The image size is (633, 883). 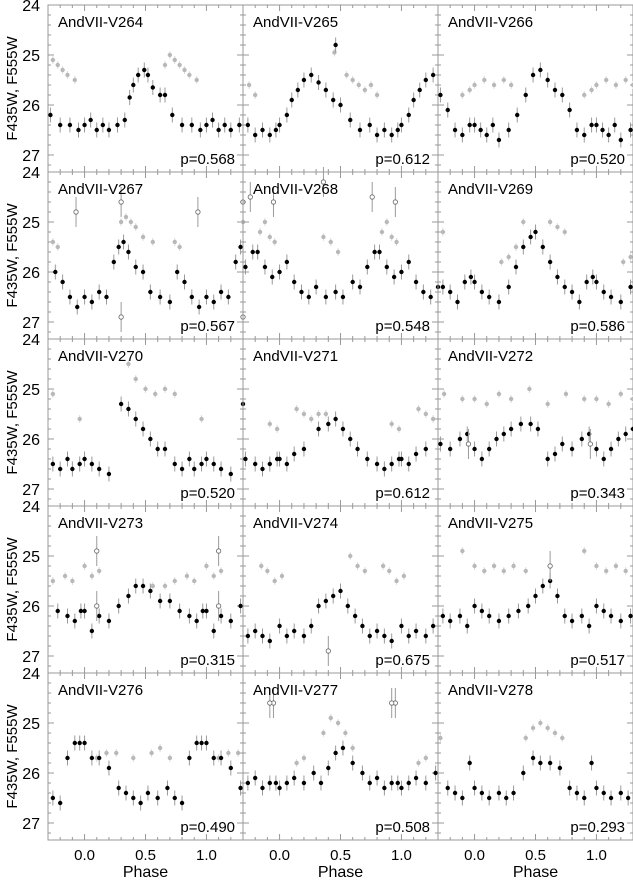 I want to click on x-tick-label: 0.0, so click(x=279, y=855).